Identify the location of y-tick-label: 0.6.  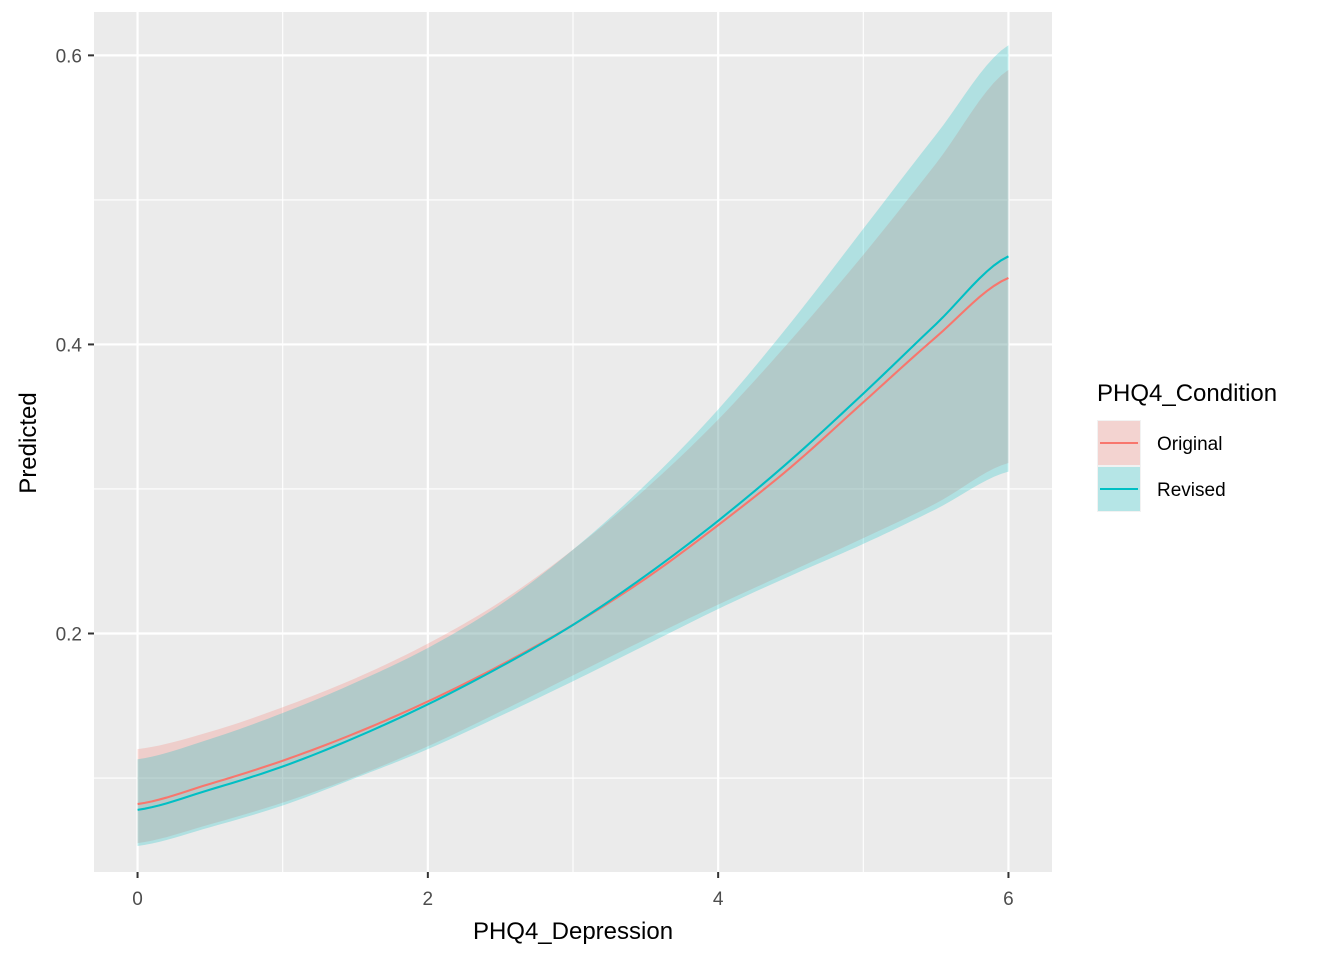
(69, 56).